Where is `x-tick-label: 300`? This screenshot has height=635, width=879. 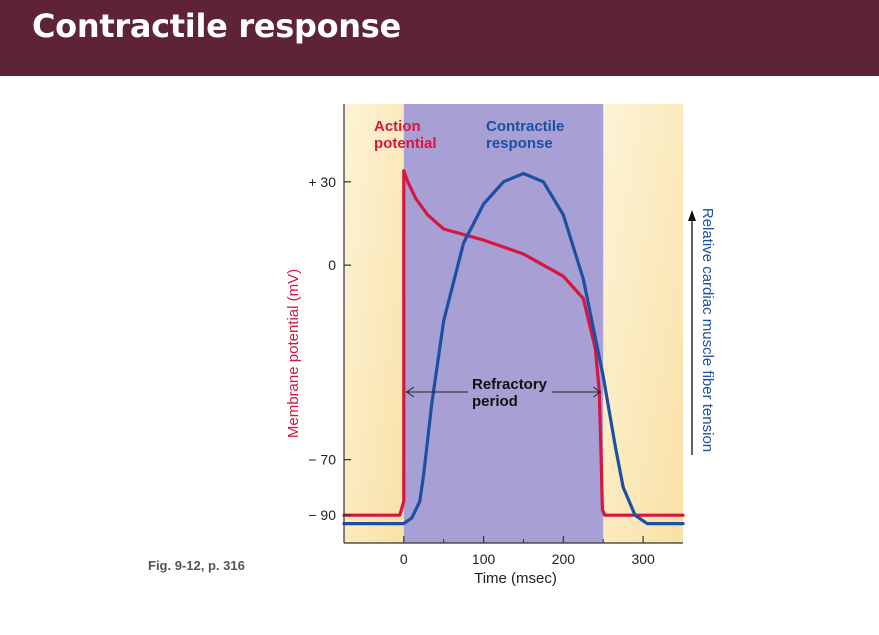
x-tick-label: 300 is located at coordinates (643, 559).